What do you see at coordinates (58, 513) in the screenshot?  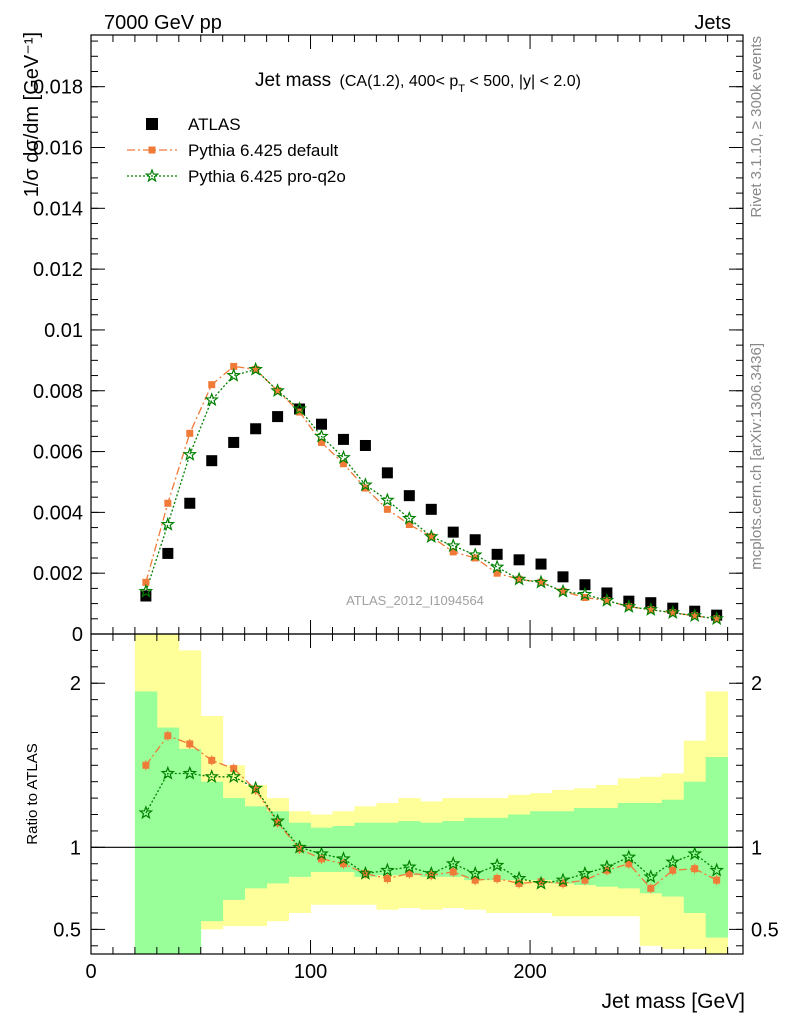 I see `main-y-tick-label: 0.004` at bounding box center [58, 513].